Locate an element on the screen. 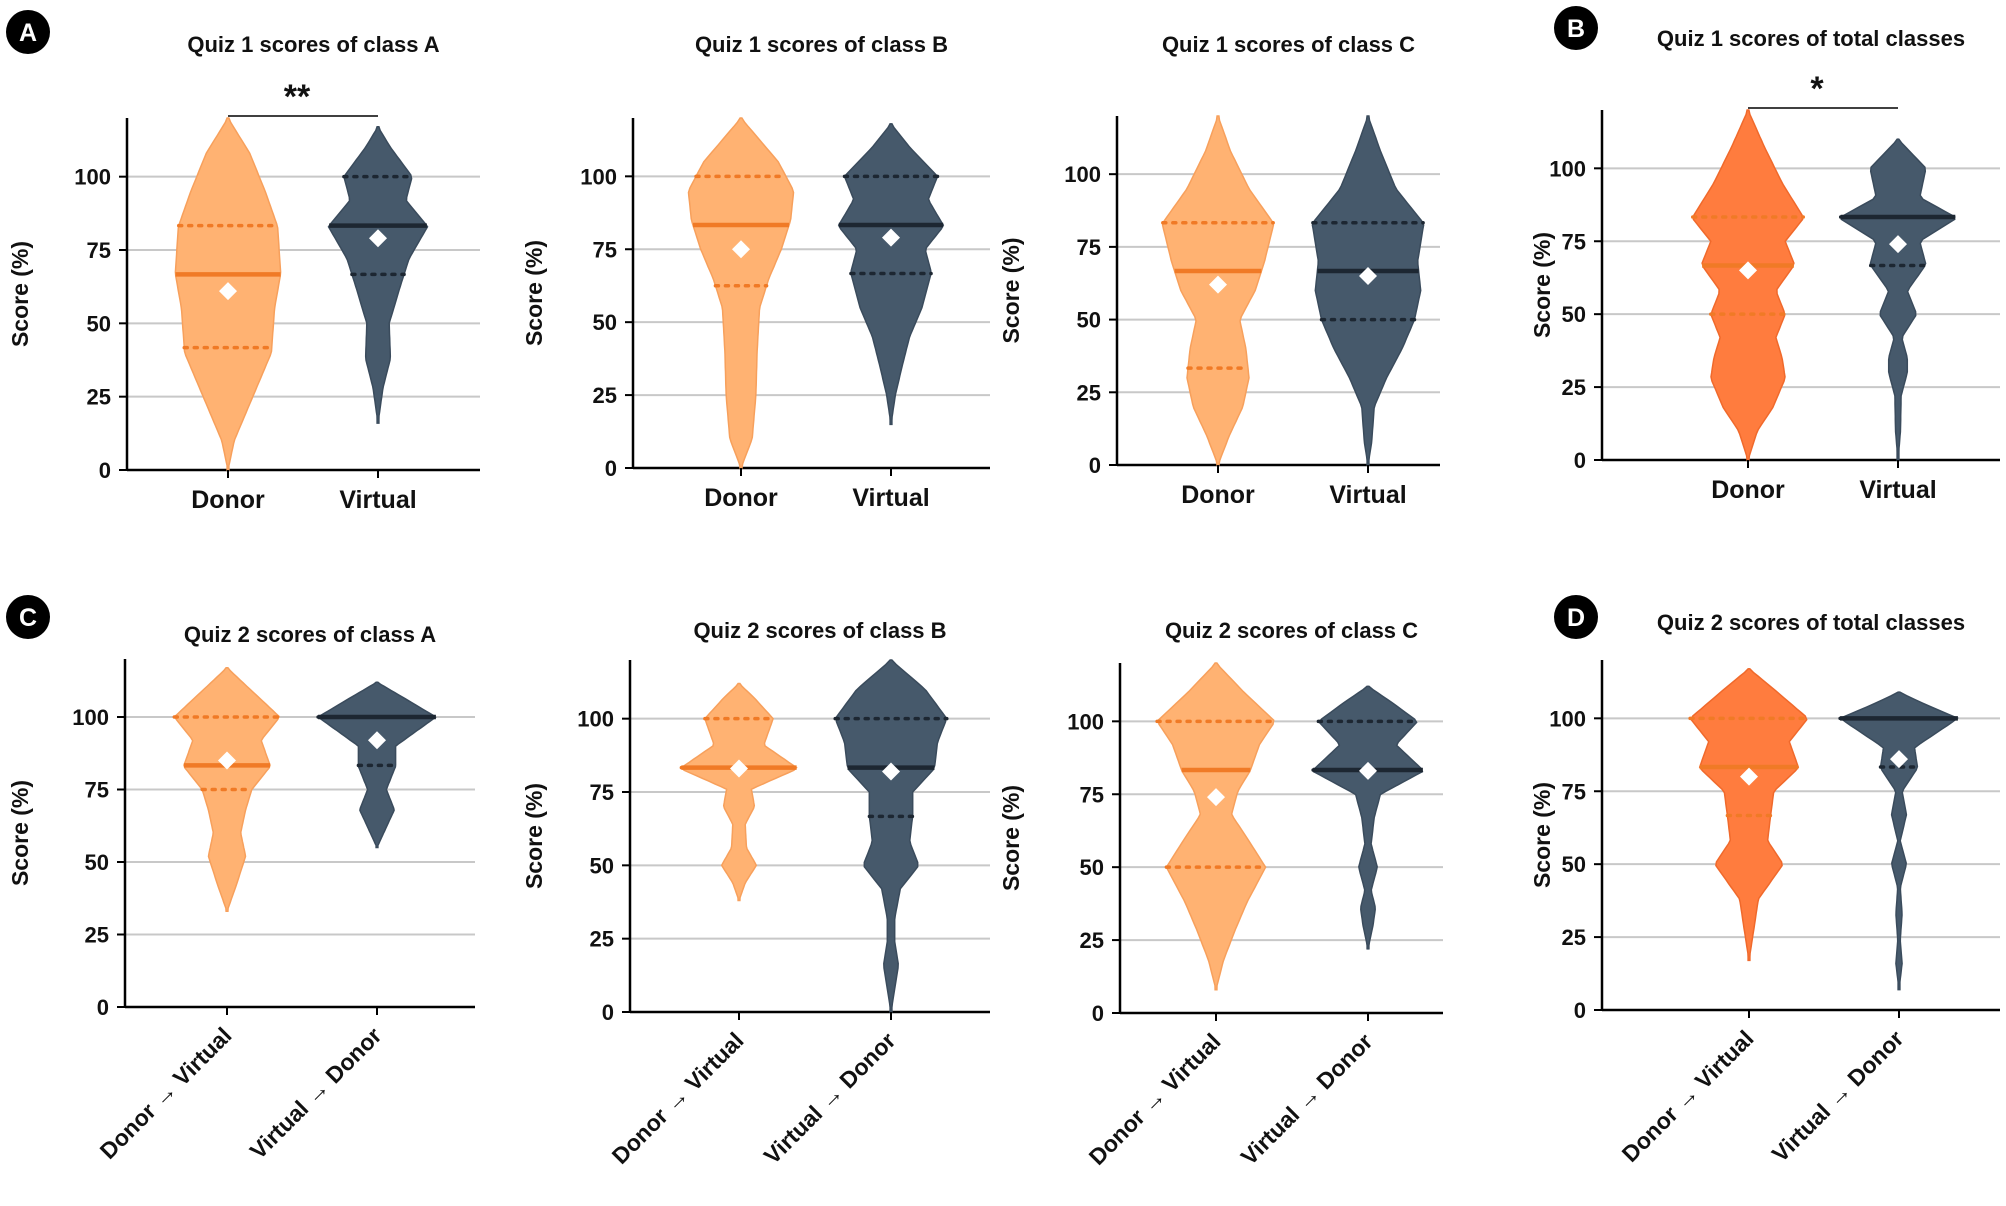  panel-letter: B is located at coordinates (1576, 29).